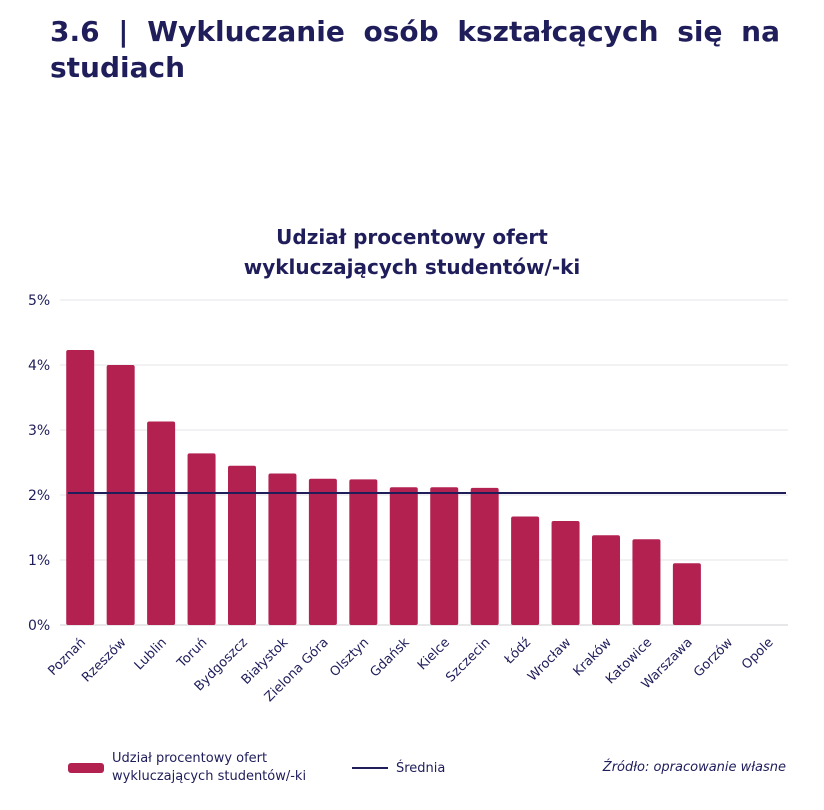  Describe the element at coordinates (389, 657) in the screenshot. I see `x-tick-label: Gdańsk` at that location.